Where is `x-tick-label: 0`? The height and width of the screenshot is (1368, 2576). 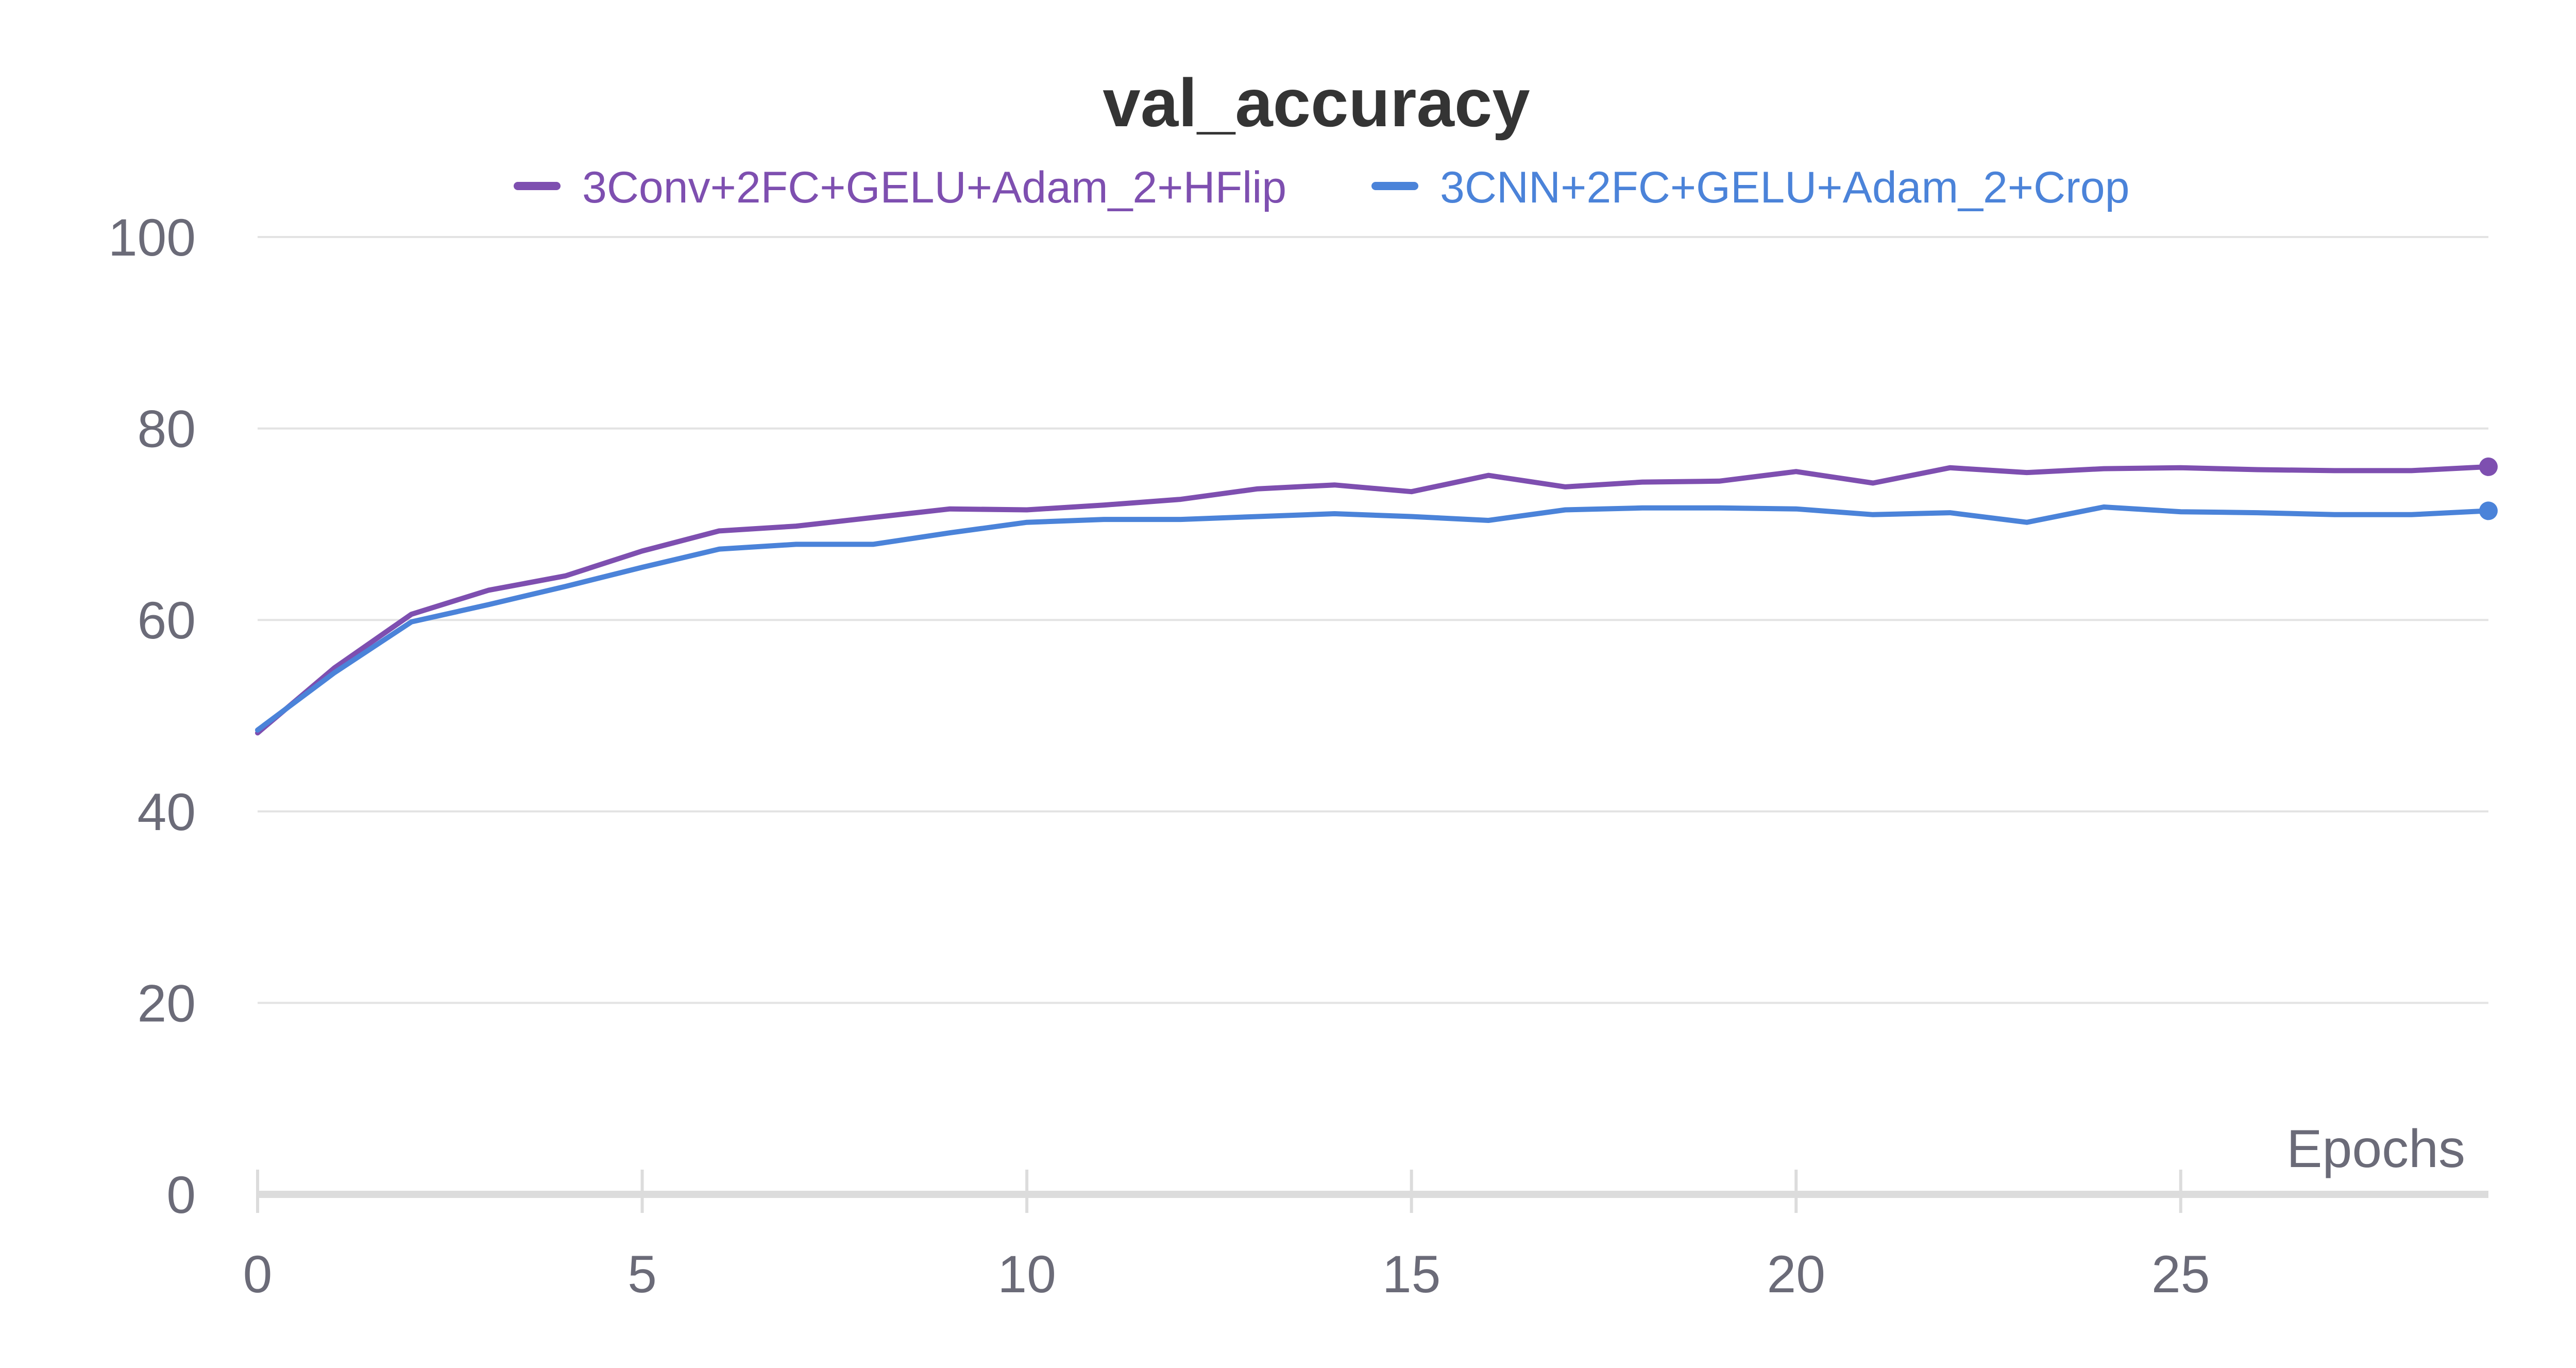 x-tick-label: 0 is located at coordinates (258, 1274).